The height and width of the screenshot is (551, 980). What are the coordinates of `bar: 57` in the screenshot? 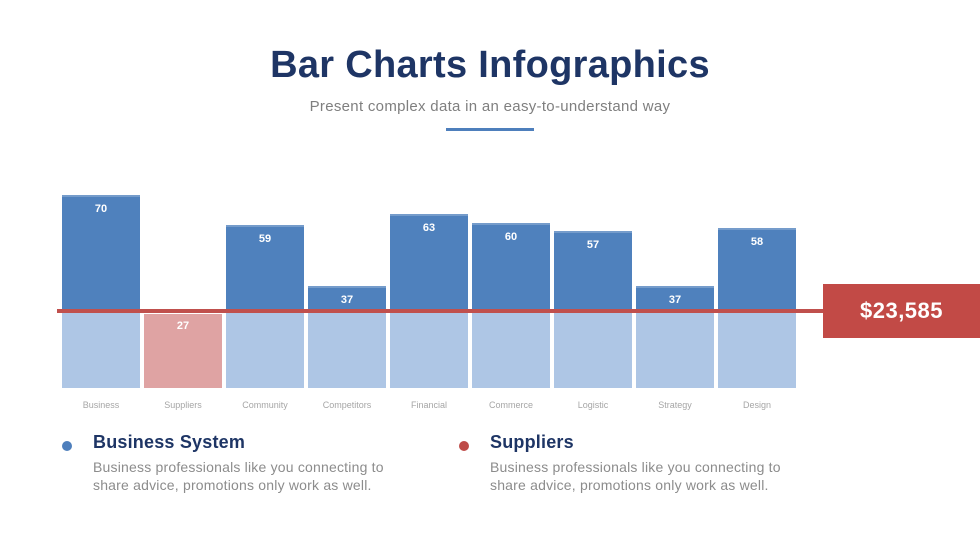 It's located at (593, 309).